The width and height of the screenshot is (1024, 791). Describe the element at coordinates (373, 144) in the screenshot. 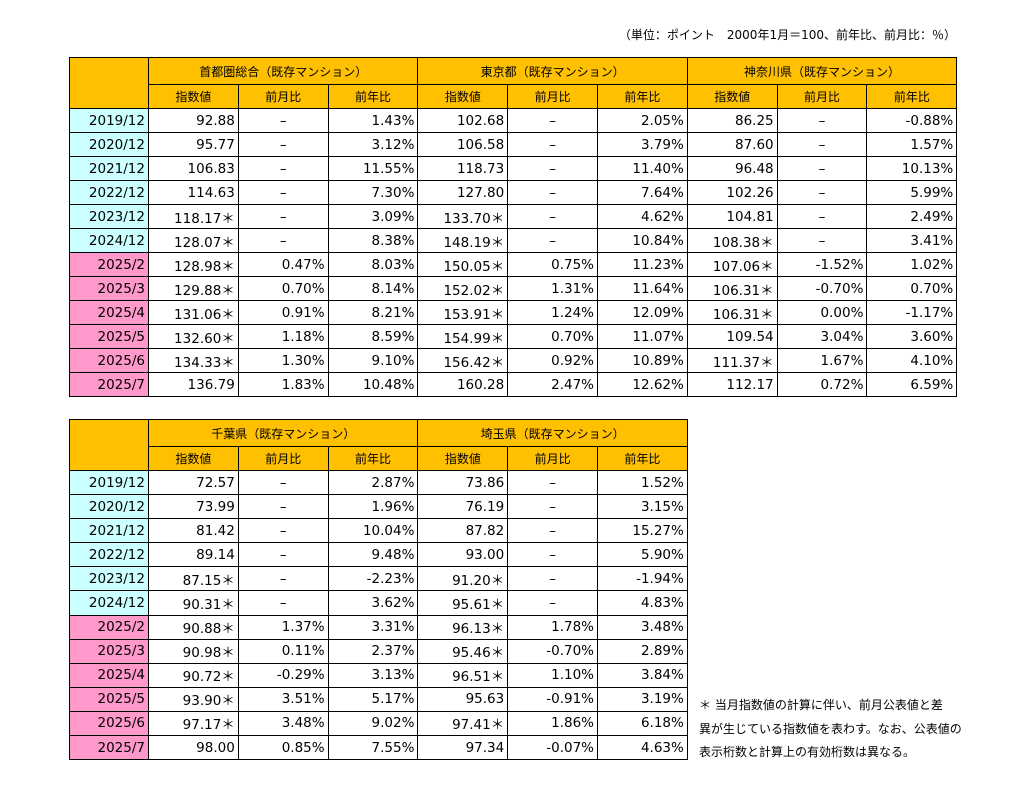

I see `value-cell: 3.12%` at that location.